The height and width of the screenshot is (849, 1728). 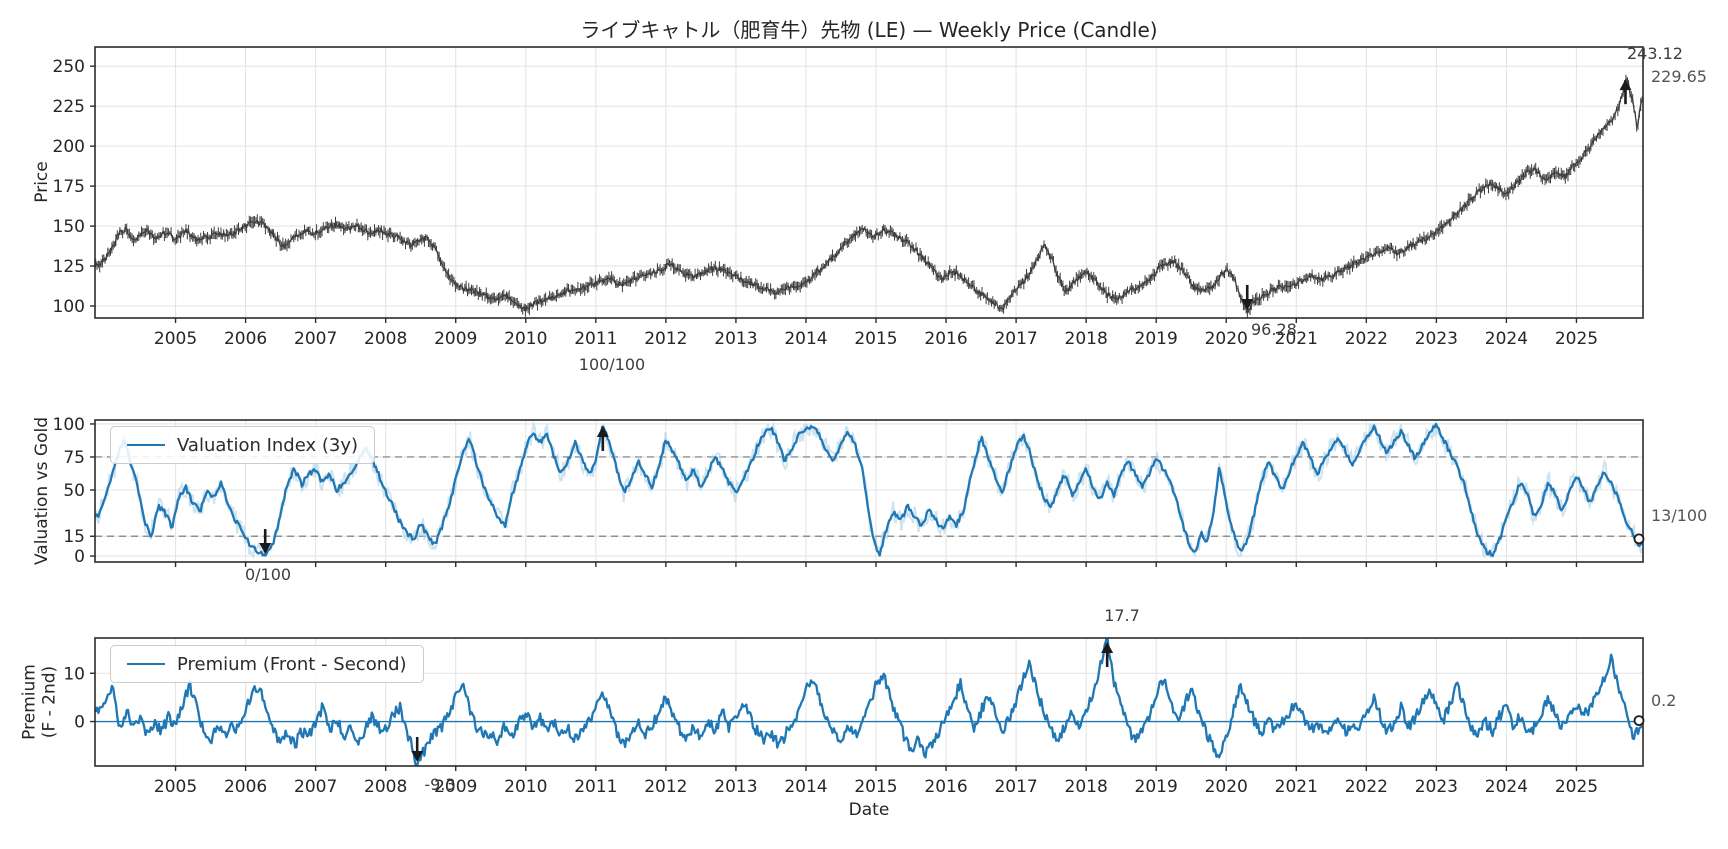 I want to click on premium-y-axis-label: Premium (F - 2nd), so click(x=40, y=702).